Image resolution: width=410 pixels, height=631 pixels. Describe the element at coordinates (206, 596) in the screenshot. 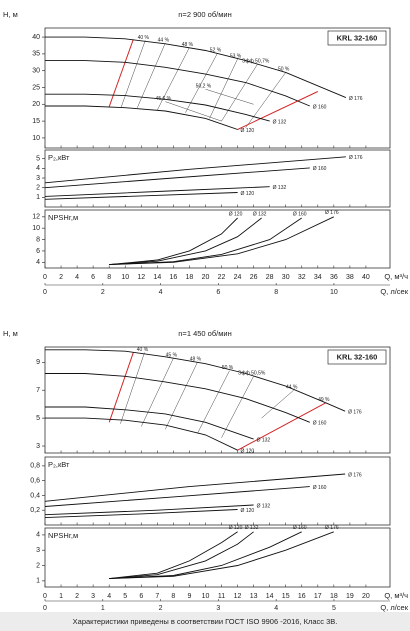

I see `x-tick-label: 10` at that location.